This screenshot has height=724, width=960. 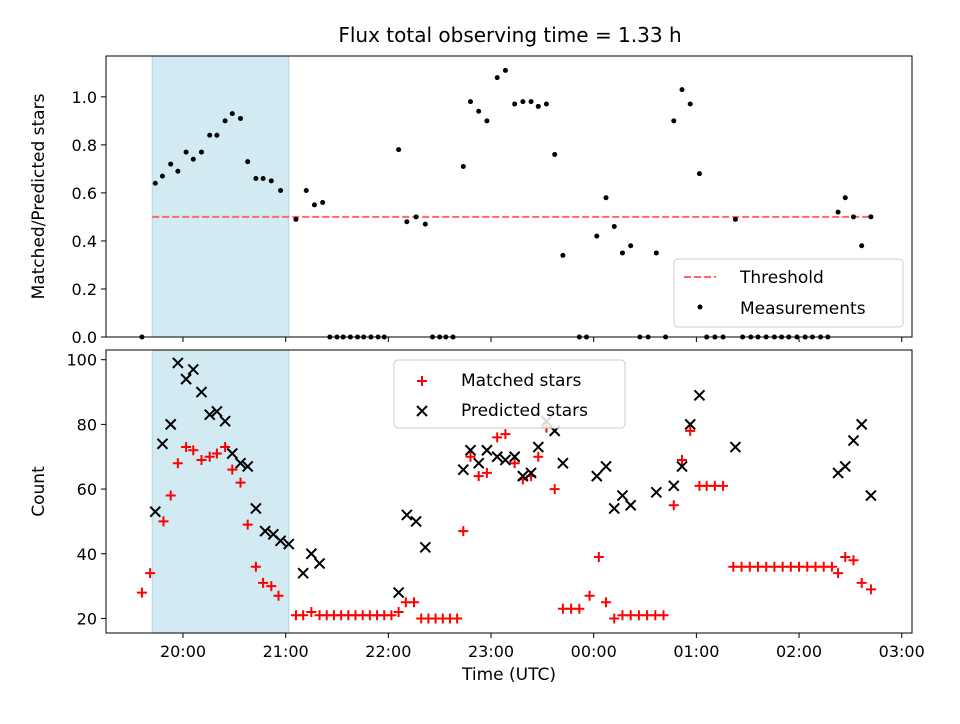 What do you see at coordinates (39, 196) in the screenshot?
I see `top-y-axis-label: Matched/Predicted stars` at bounding box center [39, 196].